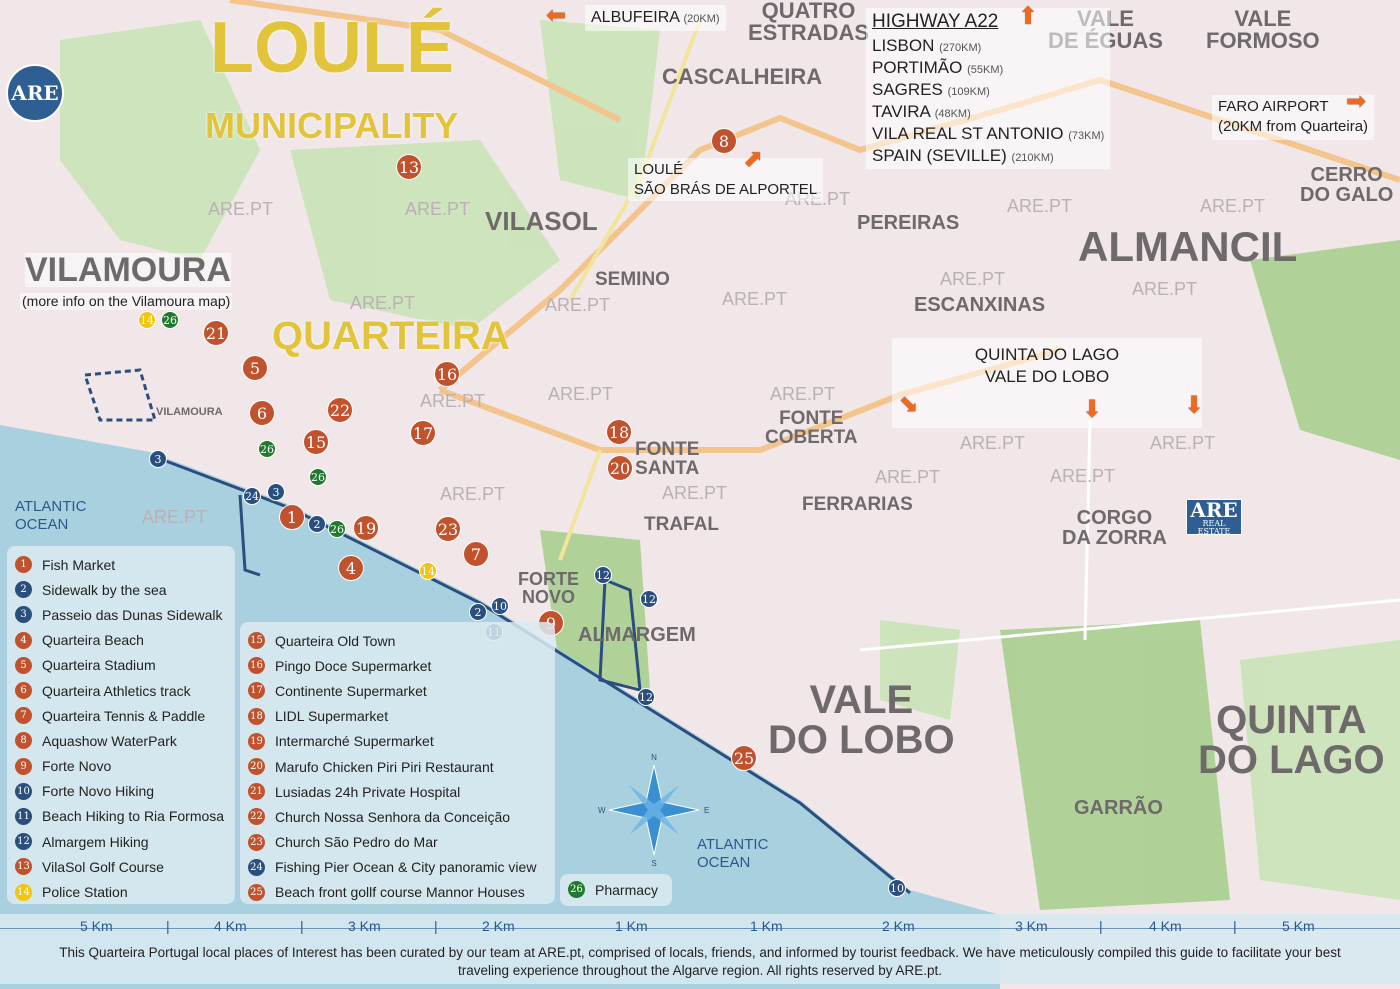 This screenshot has height=989, width=1400. Describe the element at coordinates (353, 665) in the screenshot. I see `legend-label: Pingo Doce Supermarket` at that location.